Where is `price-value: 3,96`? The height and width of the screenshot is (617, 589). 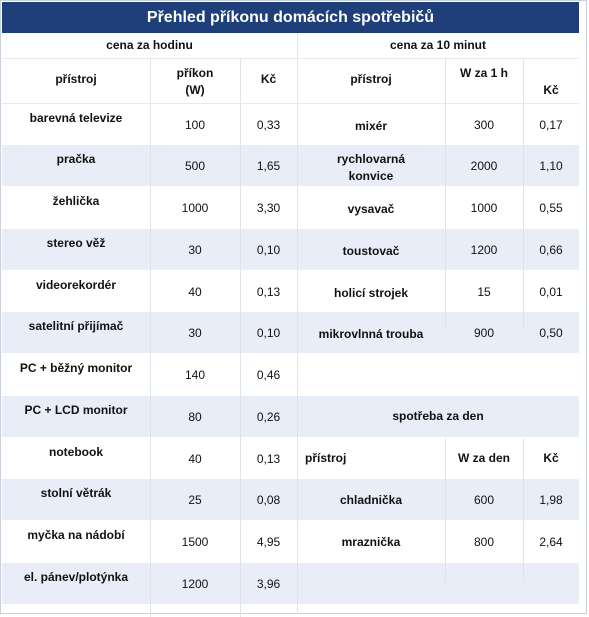 price-value: 3,96 is located at coordinates (268, 584).